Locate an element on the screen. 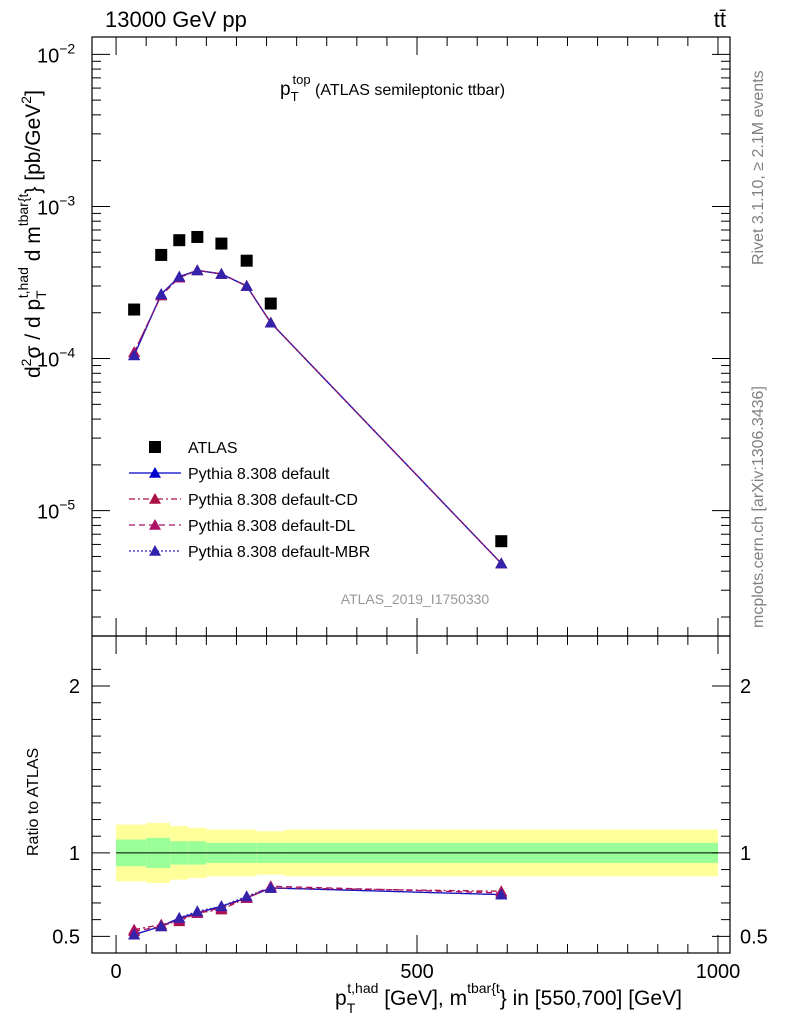  x-tick-label: 1000 is located at coordinates (718, 972).